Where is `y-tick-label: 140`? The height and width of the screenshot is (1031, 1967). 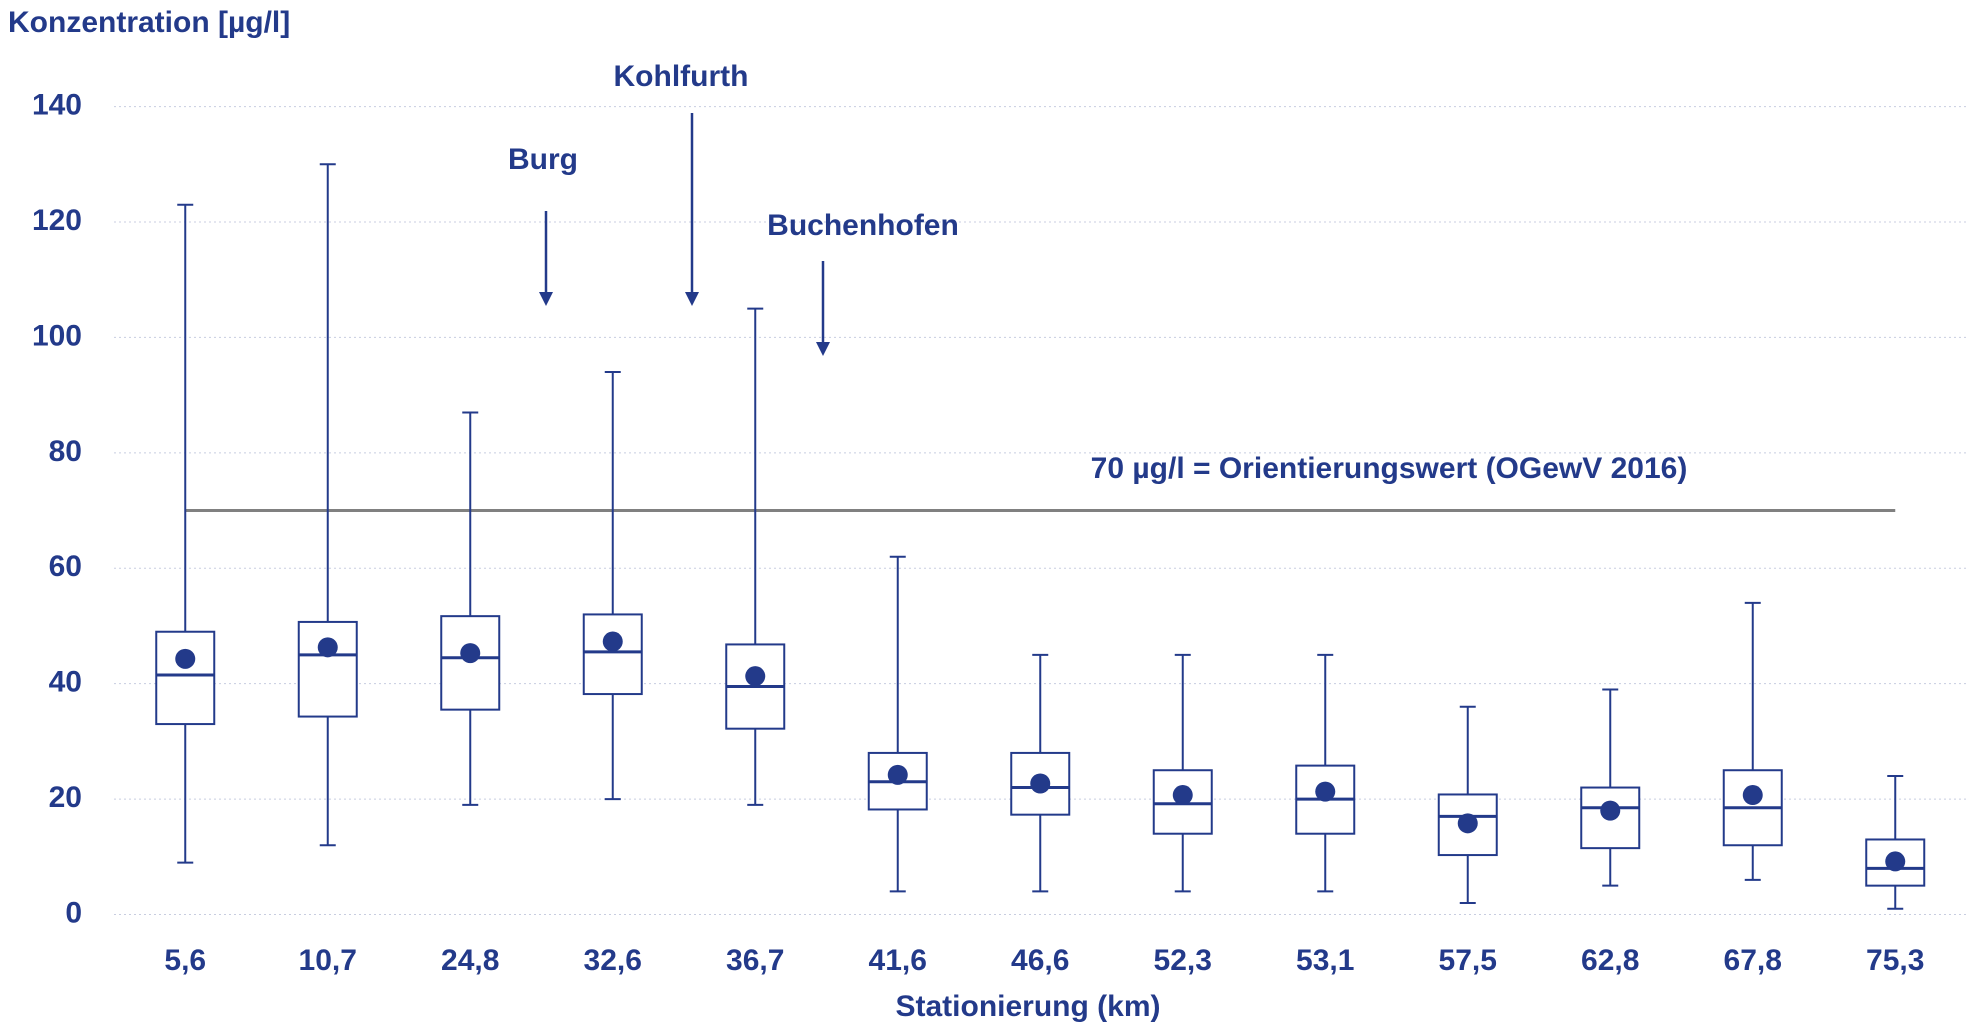
y-tick-label: 140 is located at coordinates (57, 105).